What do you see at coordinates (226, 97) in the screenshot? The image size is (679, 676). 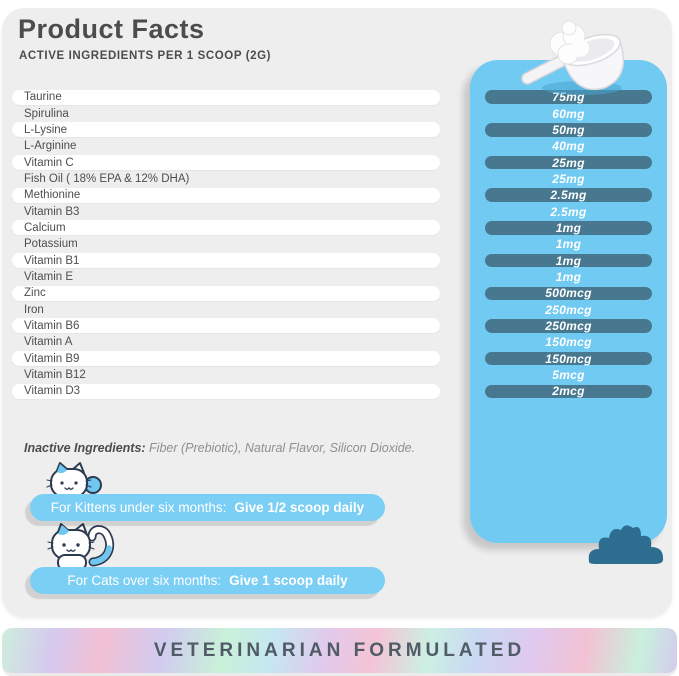 I see `ingredient-row: Taurine` at bounding box center [226, 97].